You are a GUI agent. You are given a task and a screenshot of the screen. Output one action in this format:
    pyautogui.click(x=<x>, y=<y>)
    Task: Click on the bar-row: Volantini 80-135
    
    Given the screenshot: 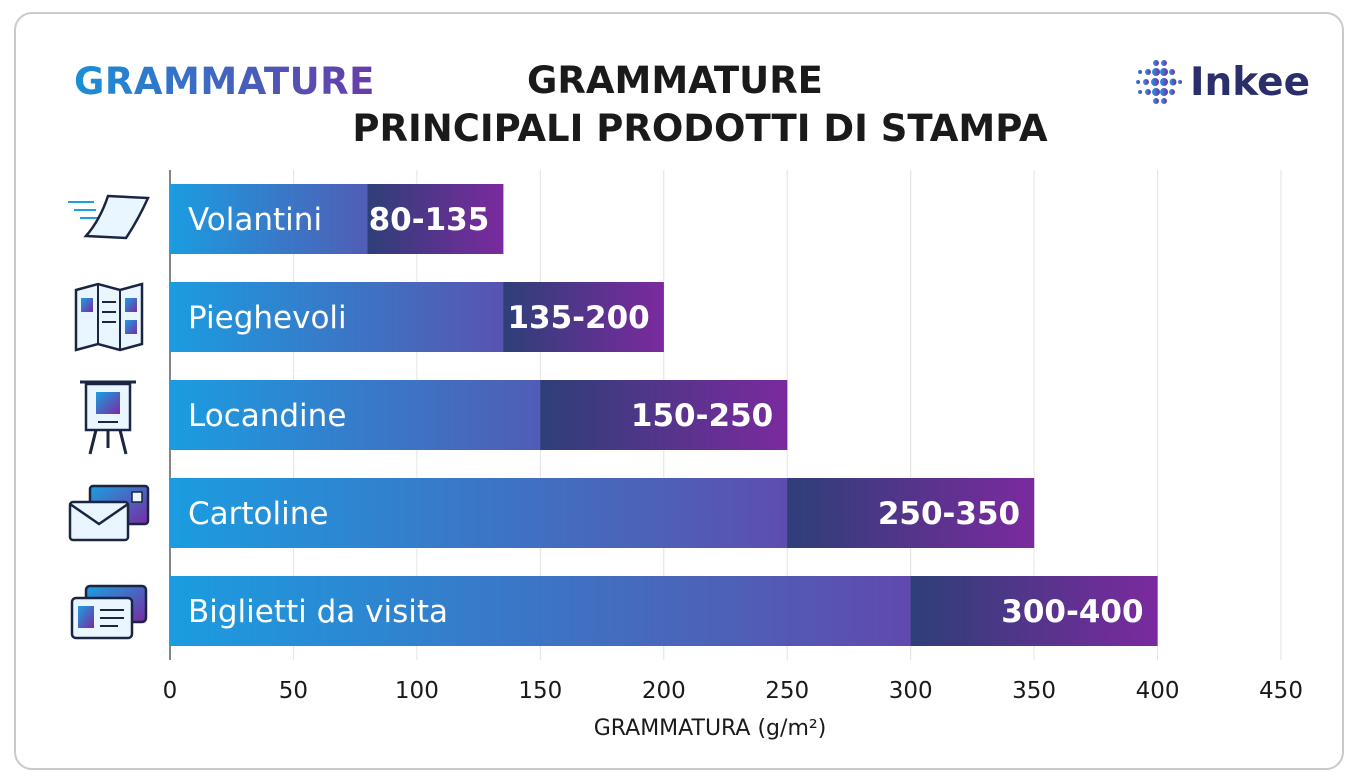 What is the action you would take?
    pyautogui.click(x=337, y=219)
    